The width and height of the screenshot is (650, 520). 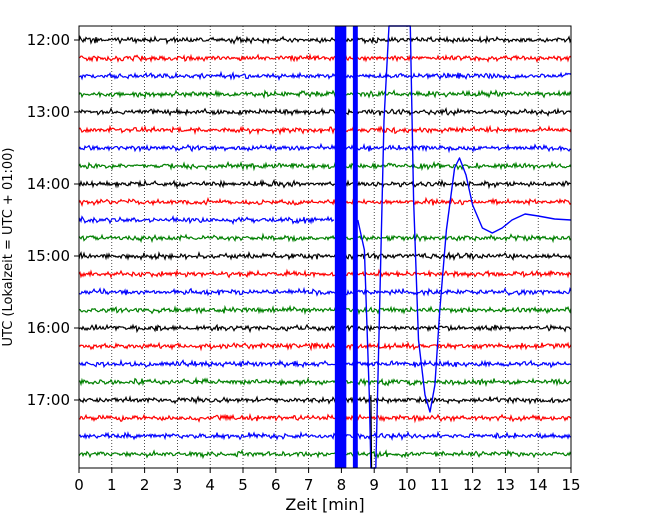 What do you see at coordinates (48, 256) in the screenshot?
I see `y-tick-label: 15:00` at bounding box center [48, 256].